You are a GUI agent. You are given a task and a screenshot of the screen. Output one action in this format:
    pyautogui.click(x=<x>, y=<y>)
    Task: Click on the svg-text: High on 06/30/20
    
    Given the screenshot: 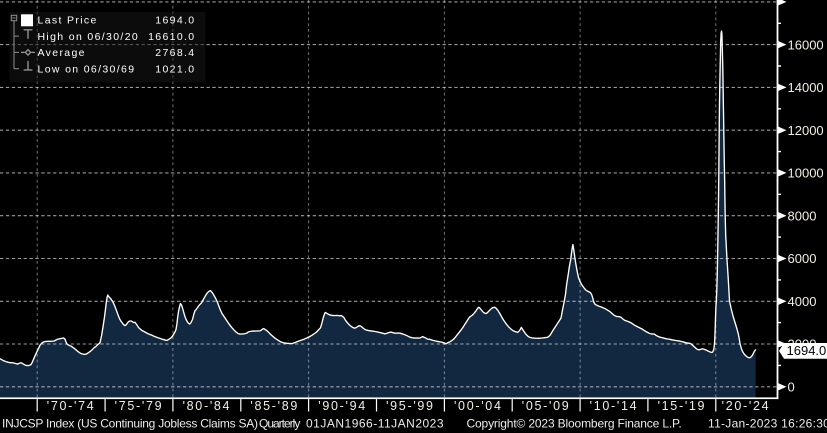 What is the action you would take?
    pyautogui.click(x=89, y=37)
    